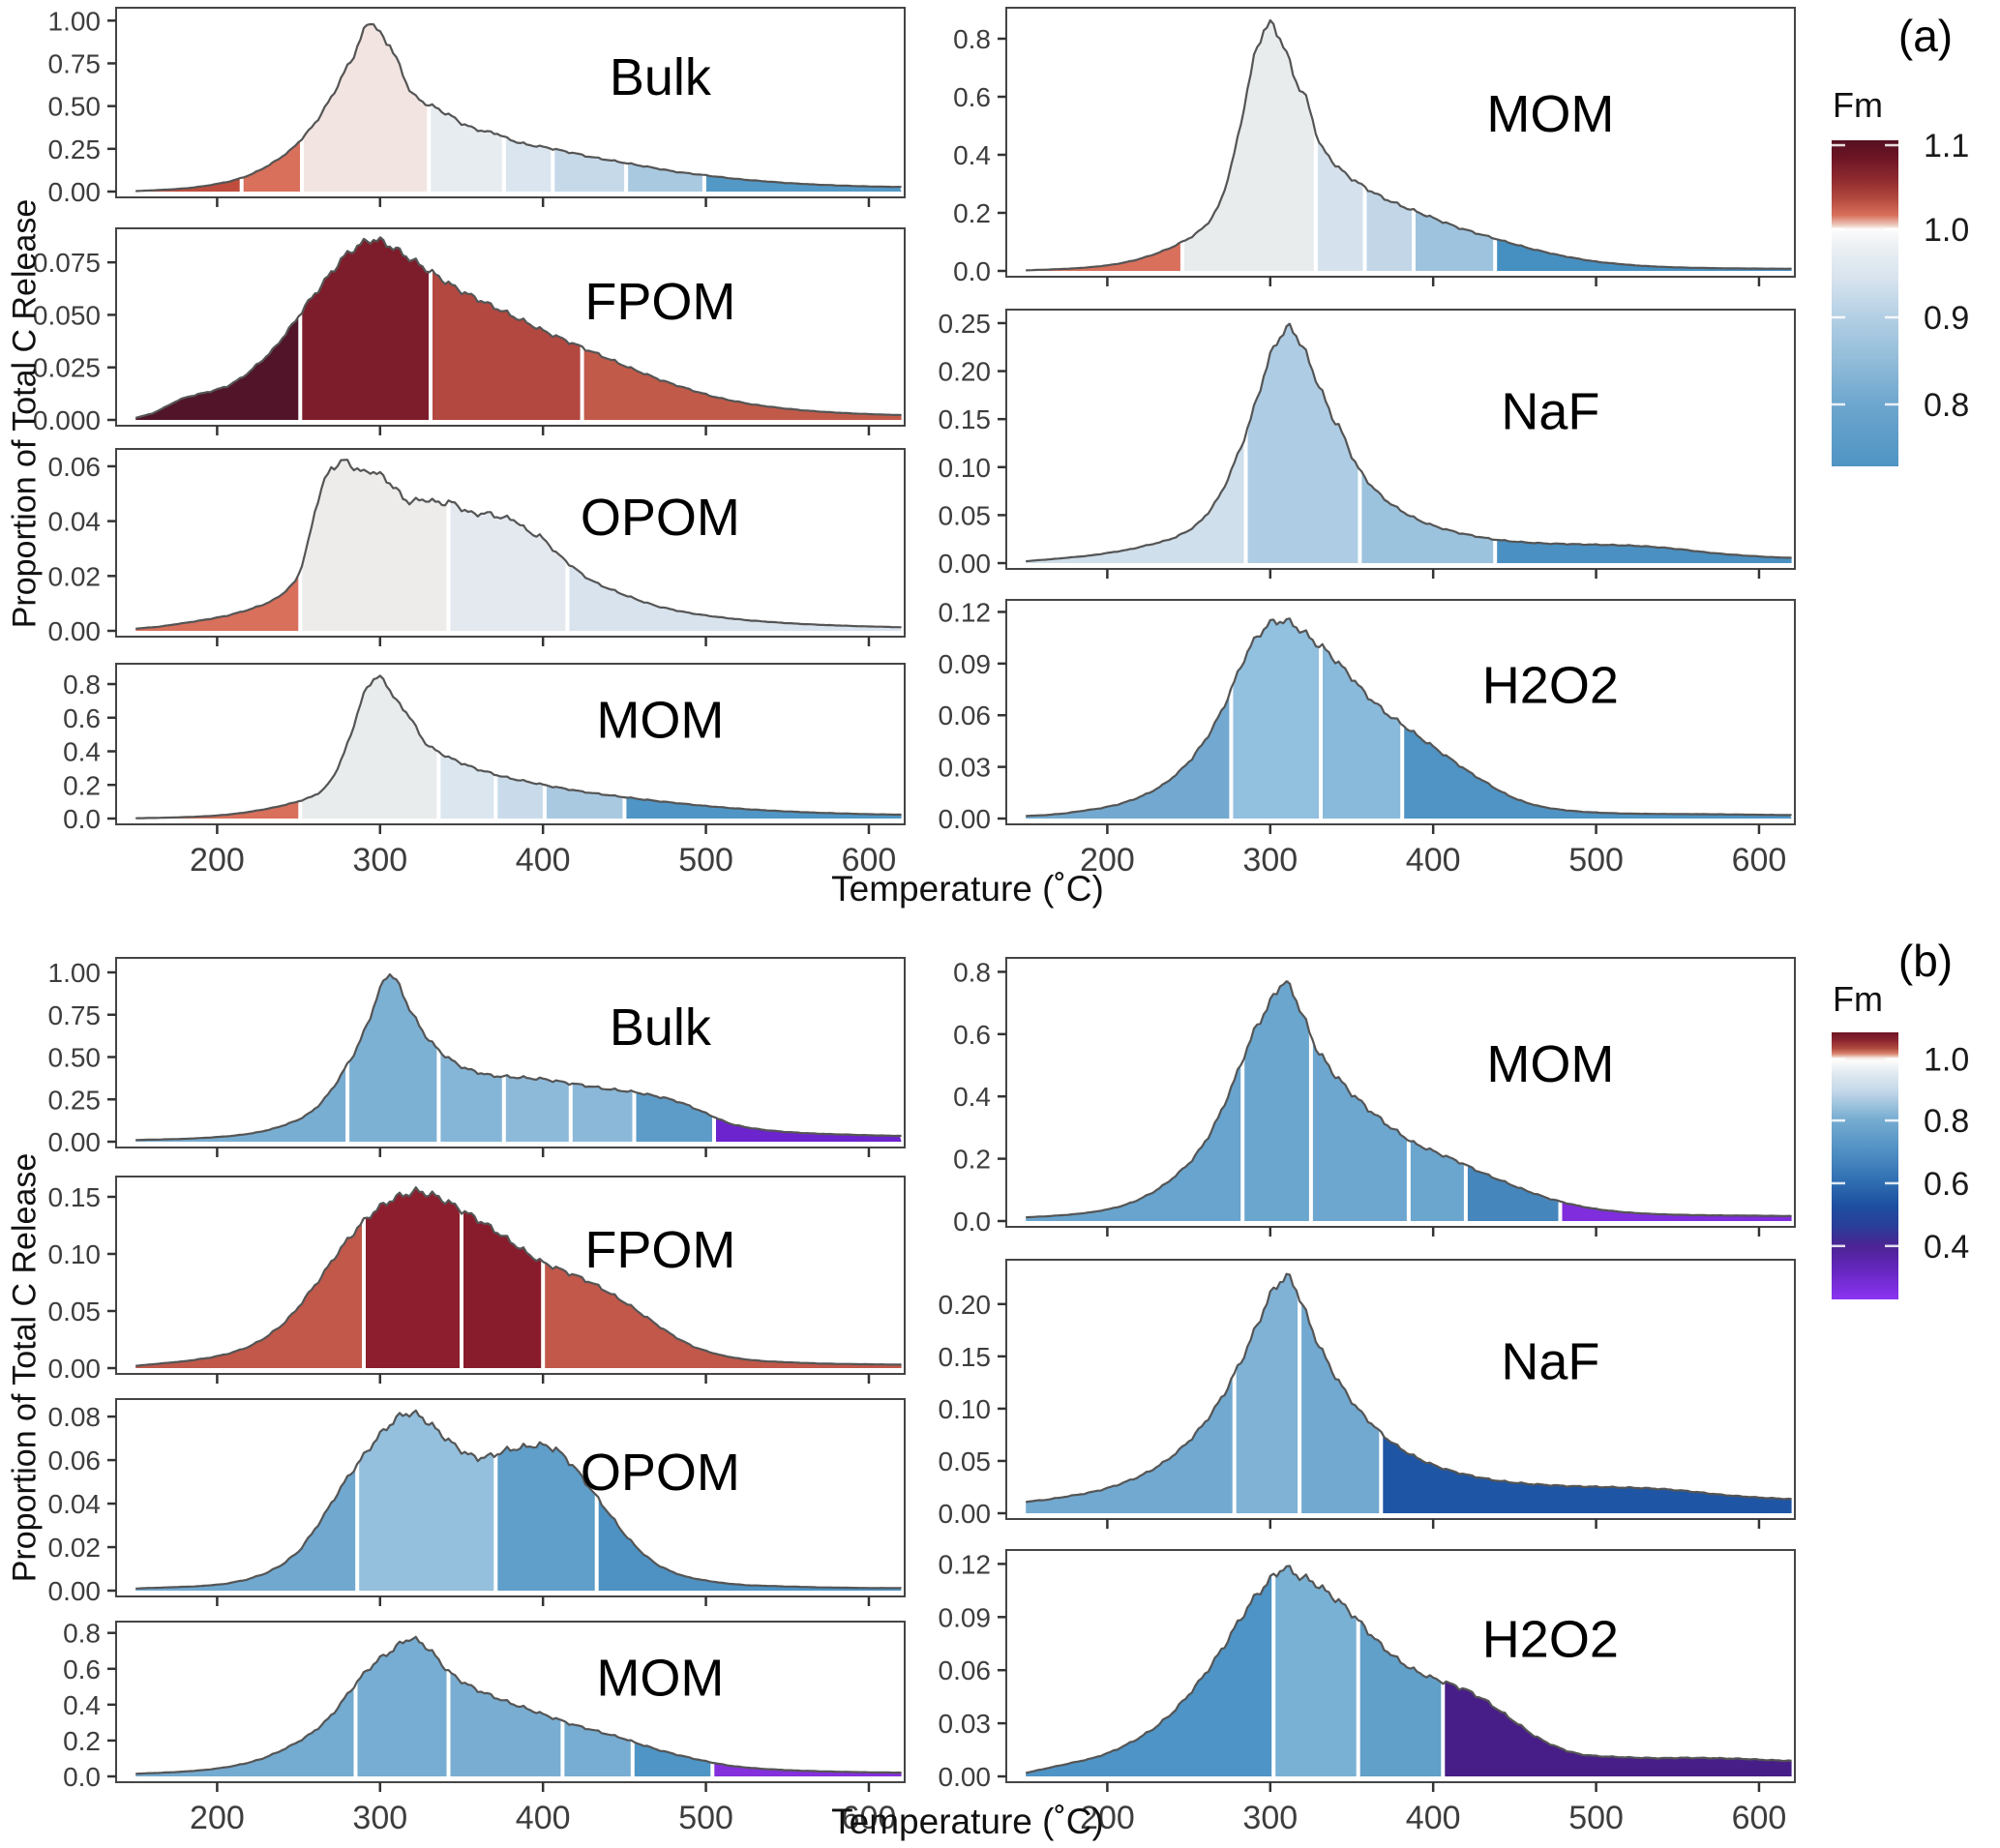 This screenshot has height=1848, width=2000. What do you see at coordinates (67, 420) in the screenshot?
I see `y-tick-label: 0.000` at bounding box center [67, 420].